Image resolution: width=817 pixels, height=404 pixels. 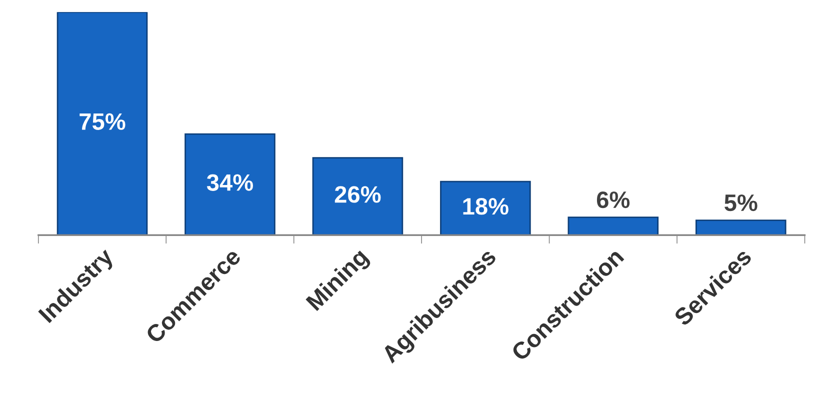 What do you see at coordinates (613, 199) in the screenshot?
I see `data-label: 6%` at bounding box center [613, 199].